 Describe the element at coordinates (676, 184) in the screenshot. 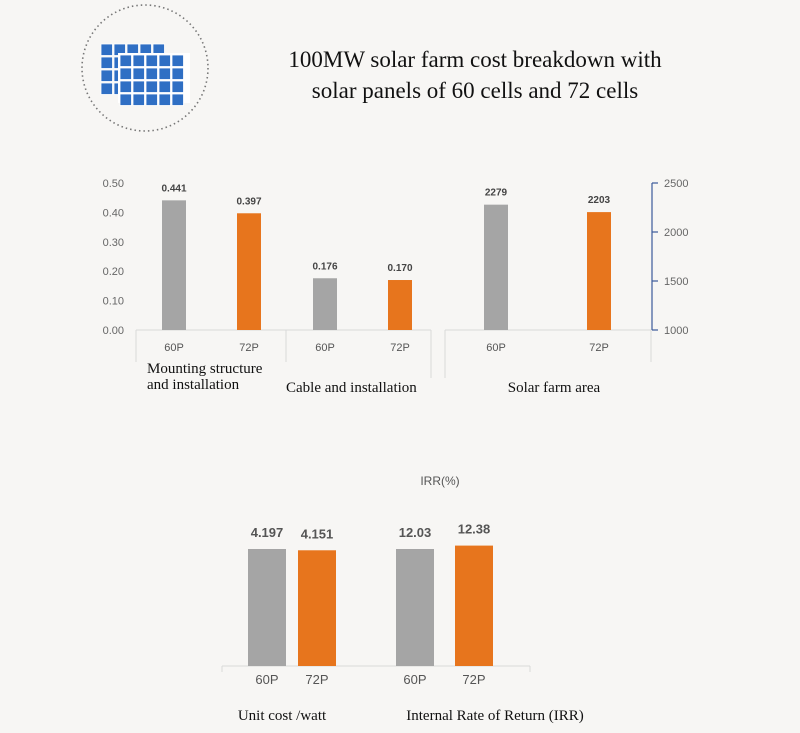

I see `right-axis-tick: 2500` at that location.